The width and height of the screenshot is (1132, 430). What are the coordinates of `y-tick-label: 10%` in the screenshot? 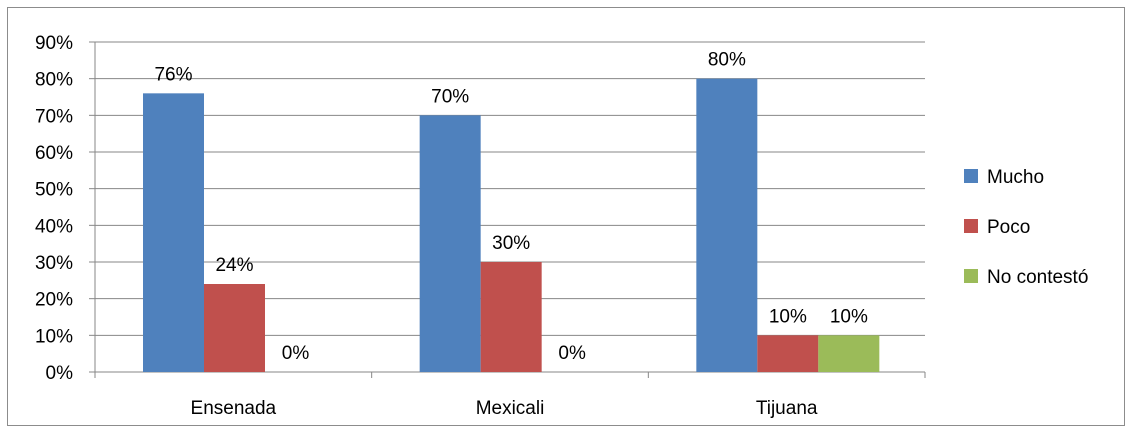 It's located at (54, 336).